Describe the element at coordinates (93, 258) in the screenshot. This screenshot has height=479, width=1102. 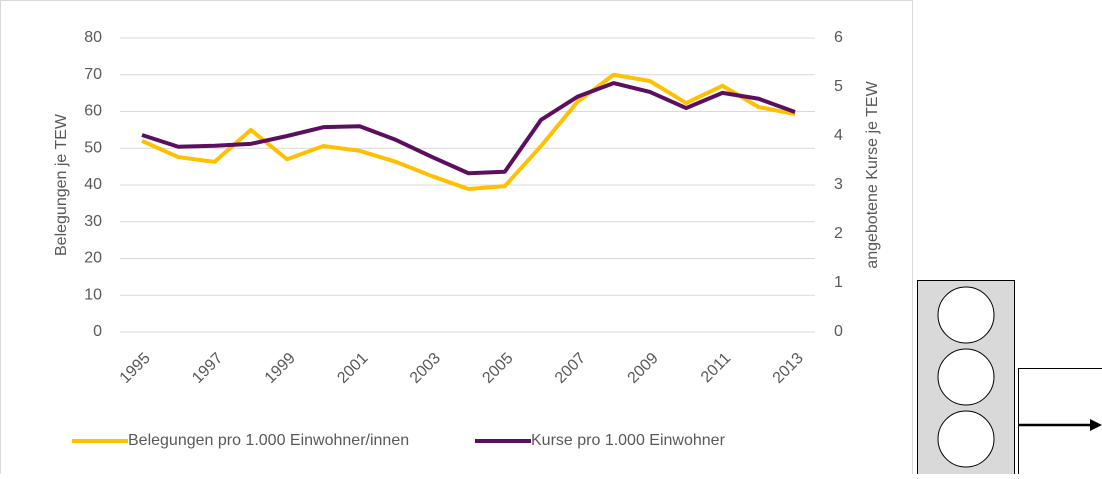
I see `y-tick-label: 20` at that location.